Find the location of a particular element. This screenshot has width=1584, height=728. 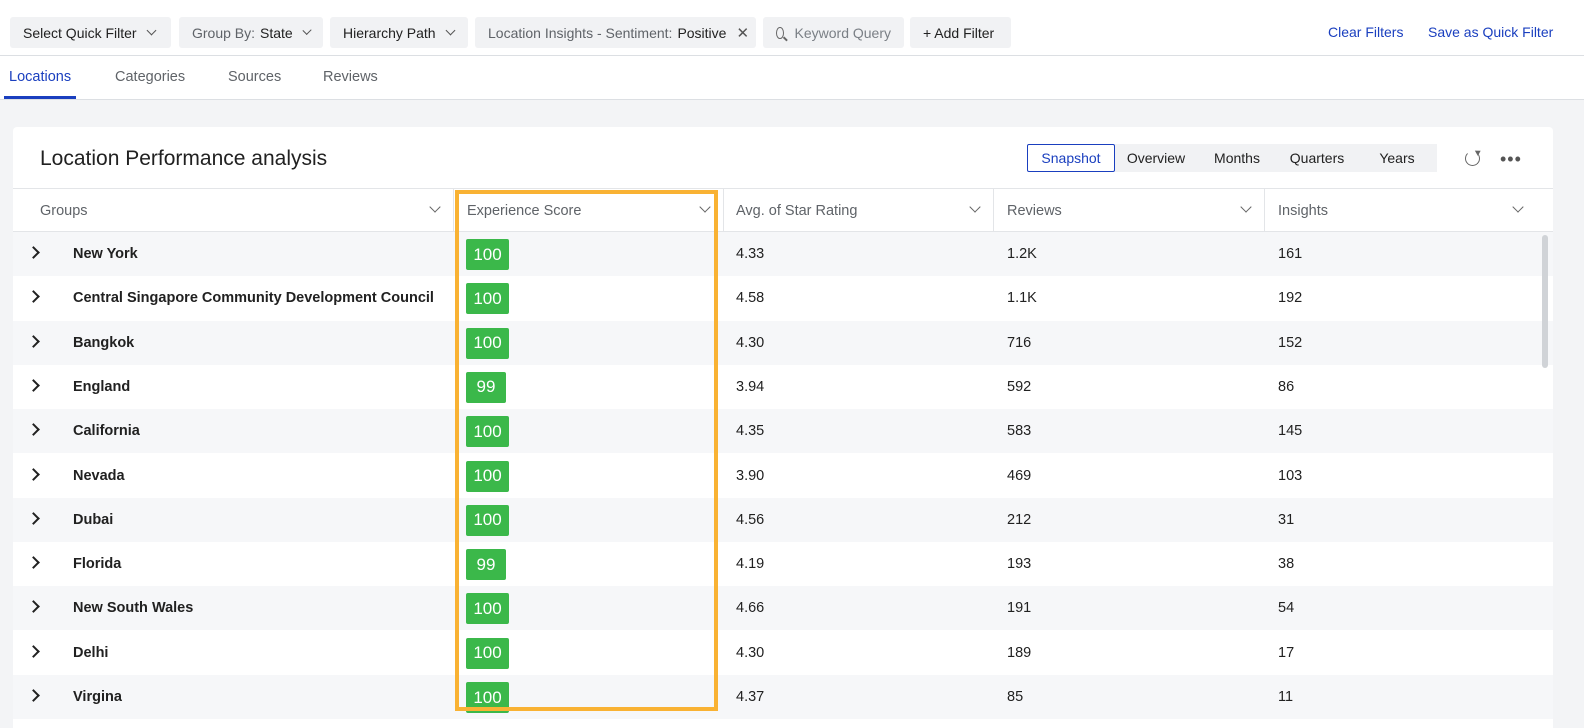

table-row: Virgina 100 4.37 85 11 is located at coordinates (783, 697).